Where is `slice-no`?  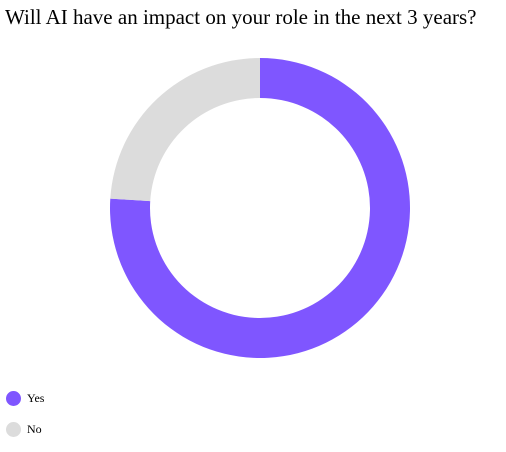
slice-no is located at coordinates (185, 130).